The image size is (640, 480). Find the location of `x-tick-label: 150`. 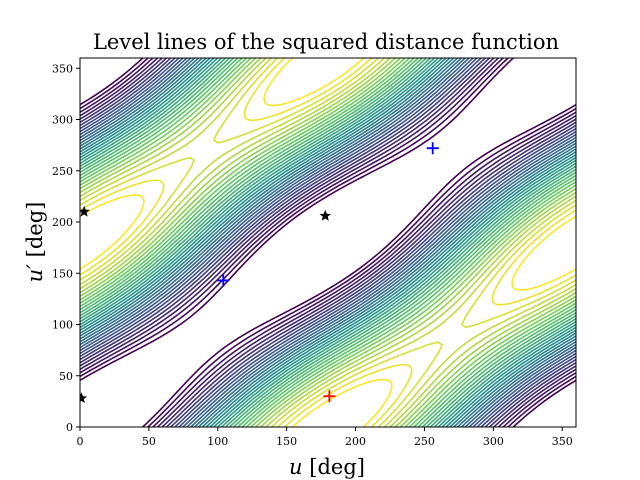

x-tick-label: 150 is located at coordinates (286, 441).